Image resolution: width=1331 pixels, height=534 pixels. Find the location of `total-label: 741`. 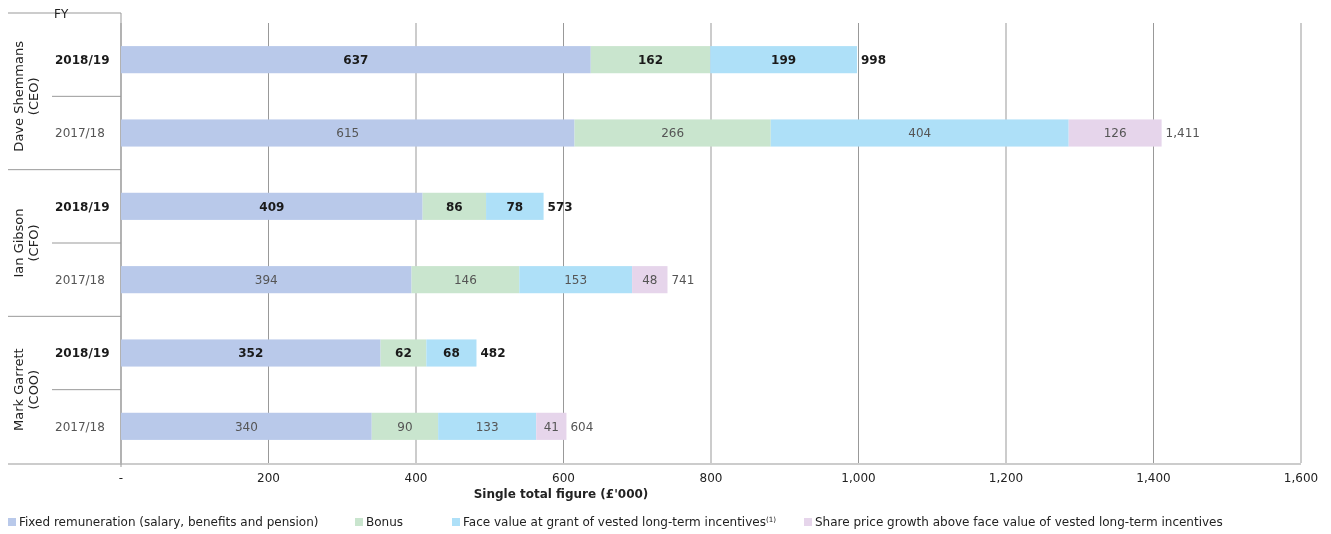

total-label: 741 is located at coordinates (683, 279).